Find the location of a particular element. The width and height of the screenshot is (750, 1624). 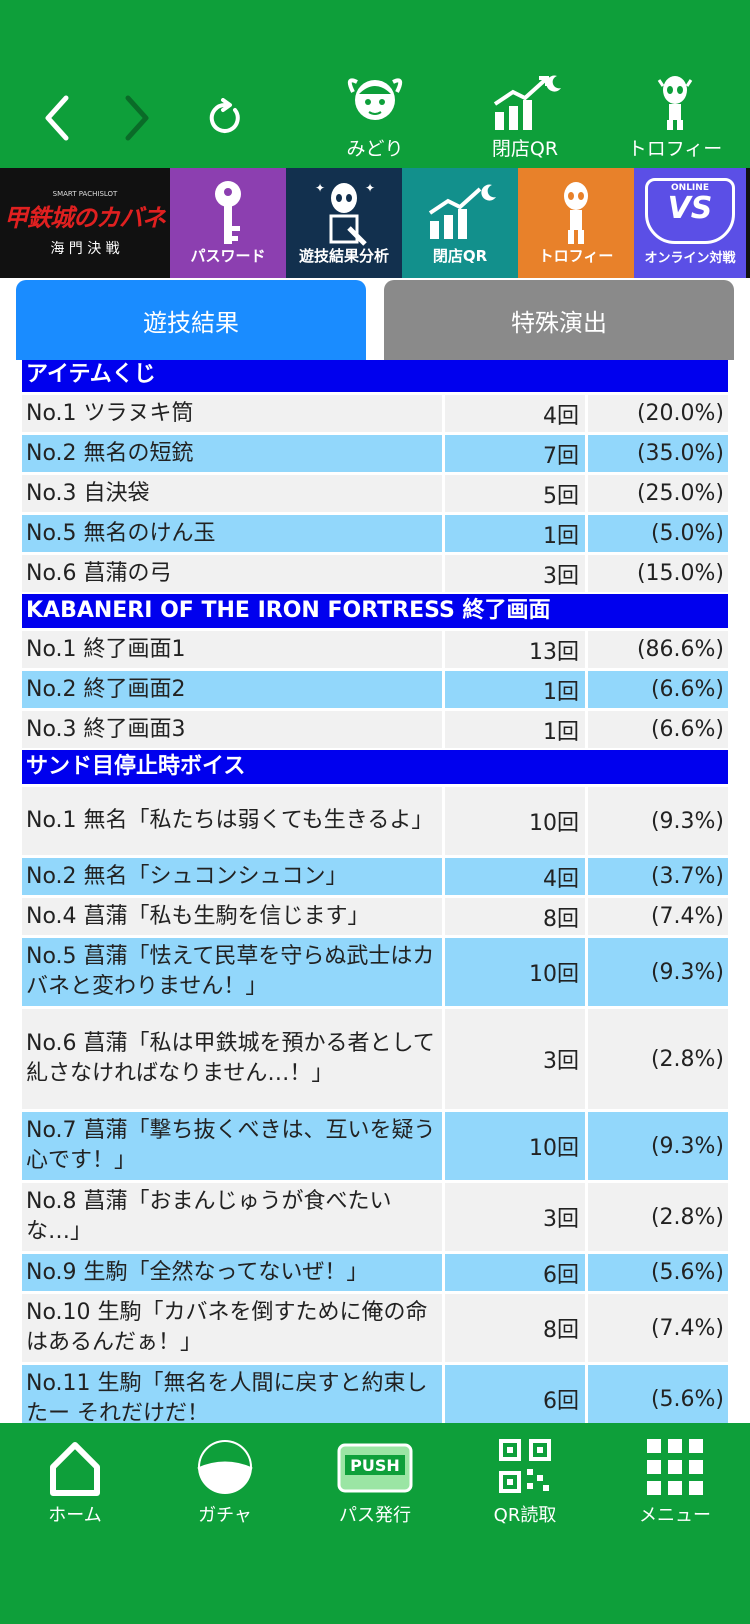

play-analysis-tile: ✦ ✦ 遊技結果分析 is located at coordinates (344, 223).